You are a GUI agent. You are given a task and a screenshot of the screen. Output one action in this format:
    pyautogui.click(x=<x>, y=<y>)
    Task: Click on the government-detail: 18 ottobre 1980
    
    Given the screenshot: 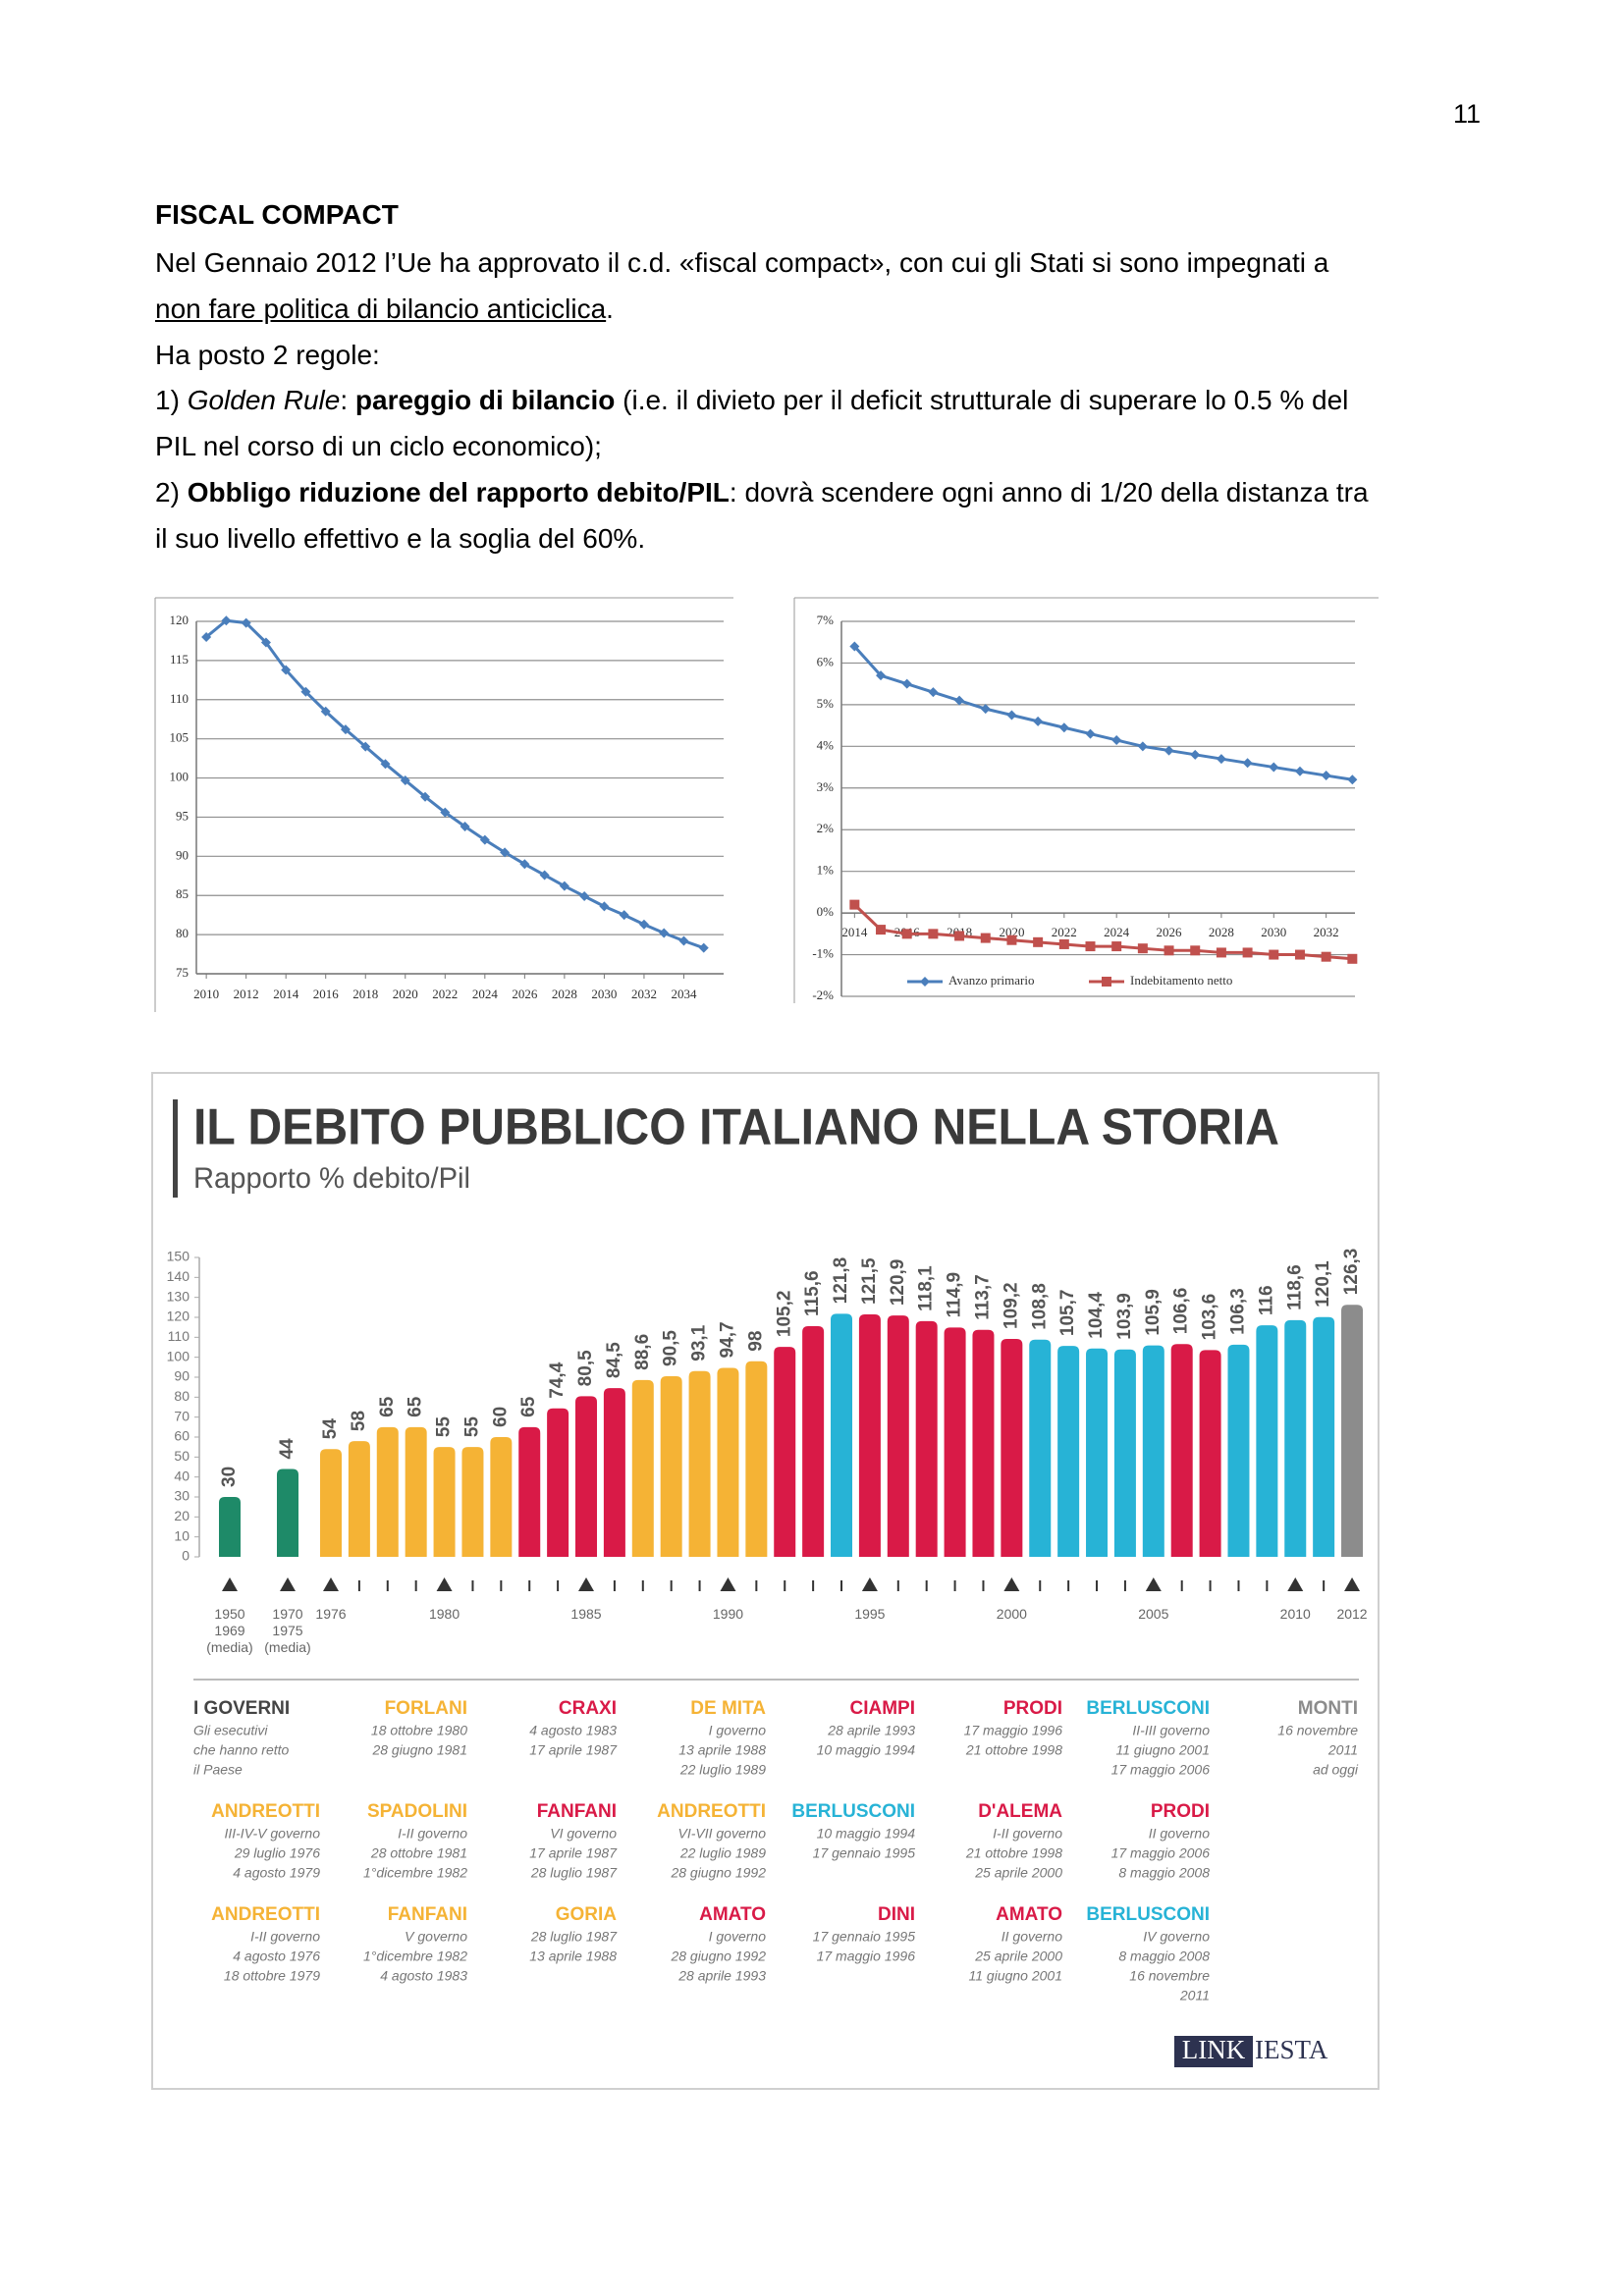 What is the action you would take?
    pyautogui.click(x=419, y=1730)
    